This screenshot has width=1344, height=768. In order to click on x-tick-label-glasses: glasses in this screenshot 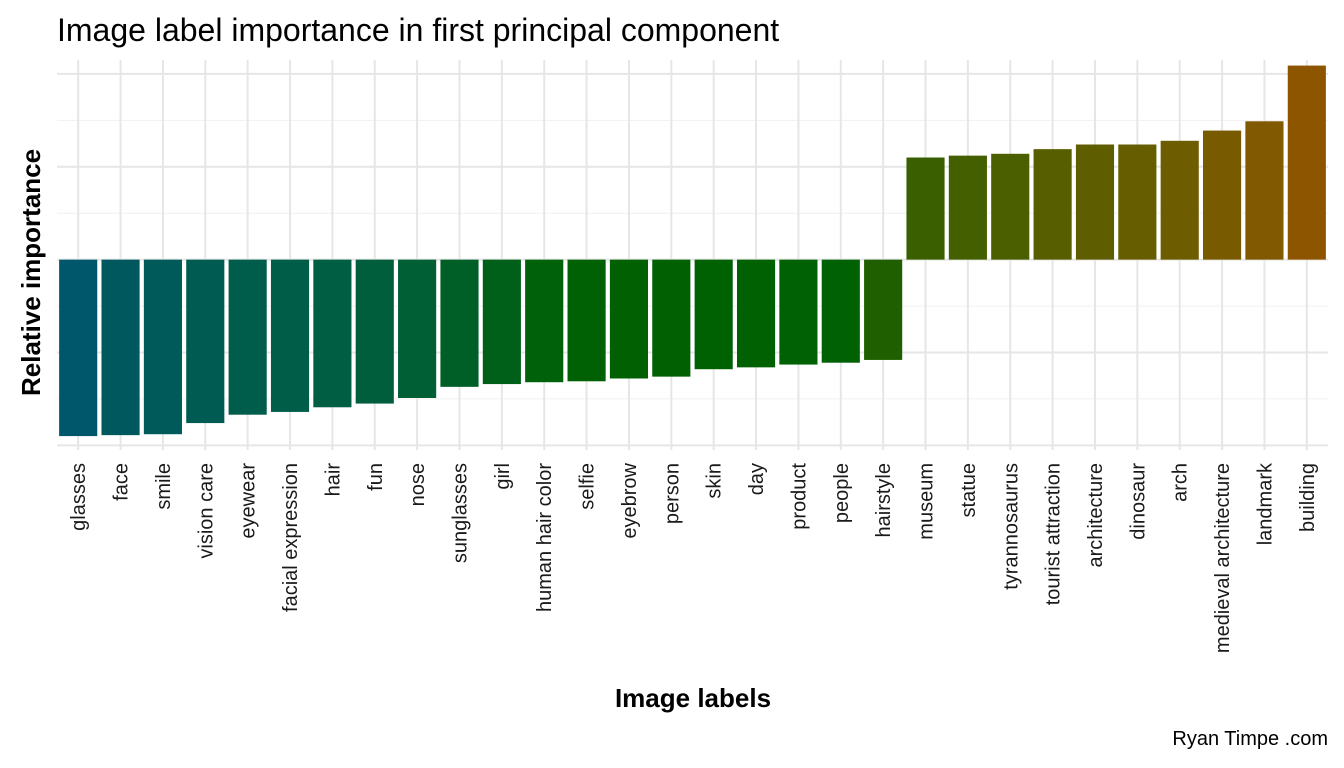, I will do `click(79, 497)`.